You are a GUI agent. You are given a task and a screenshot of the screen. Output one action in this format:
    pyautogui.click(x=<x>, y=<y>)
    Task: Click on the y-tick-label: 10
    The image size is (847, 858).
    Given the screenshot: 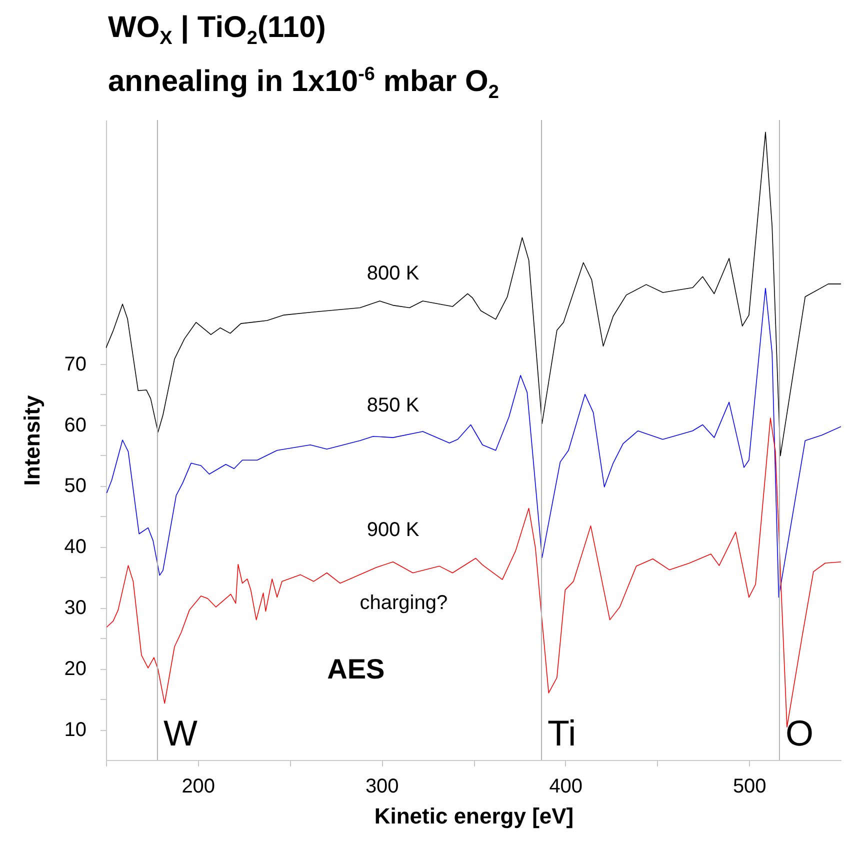 What is the action you would take?
    pyautogui.click(x=75, y=730)
    